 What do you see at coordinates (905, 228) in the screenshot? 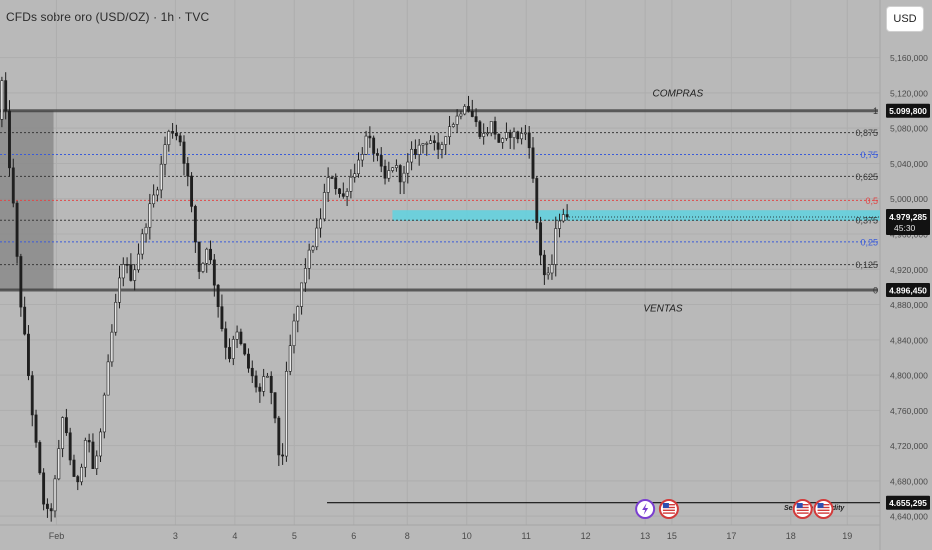
I see `countdown-label: 45:30` at bounding box center [905, 228].